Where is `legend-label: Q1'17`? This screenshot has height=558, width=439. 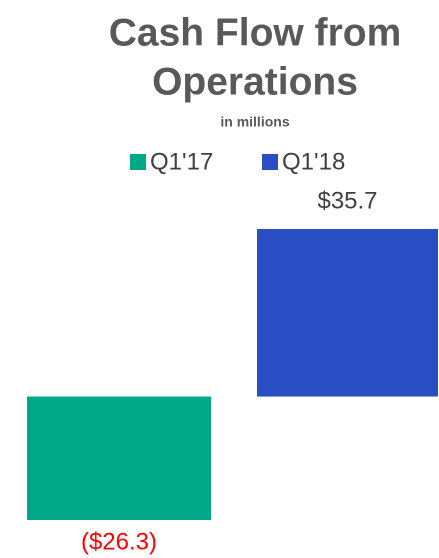 legend-label: Q1'17 is located at coordinates (181, 161).